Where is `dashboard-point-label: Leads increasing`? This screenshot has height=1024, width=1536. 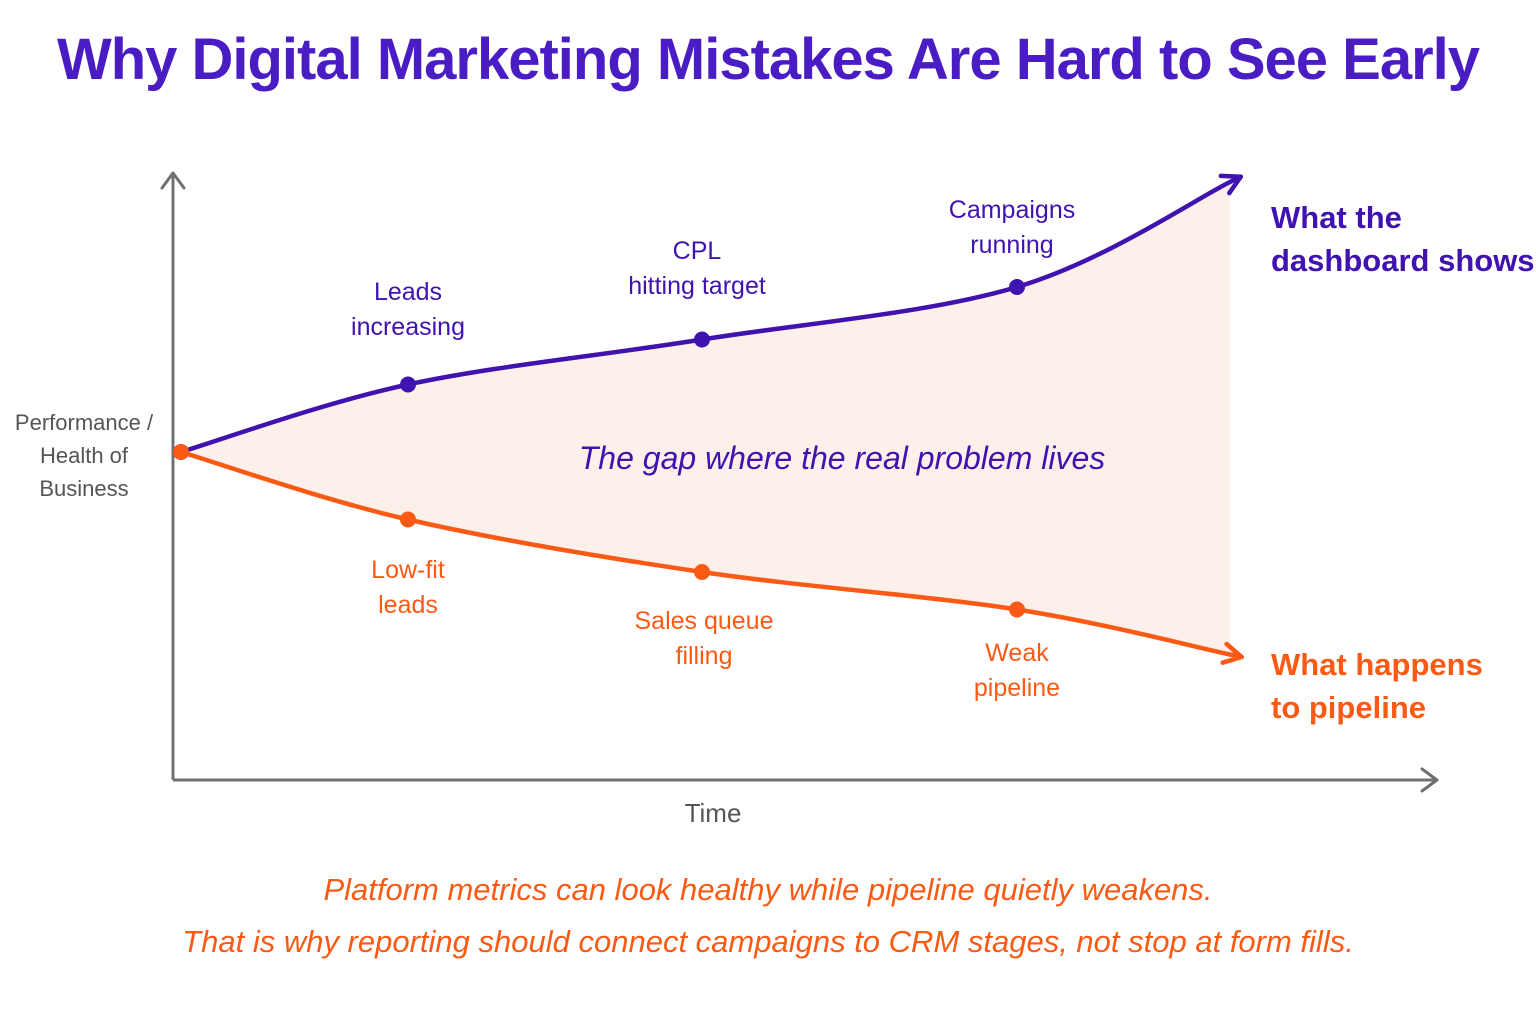 dashboard-point-label: Leads increasing is located at coordinates (408, 309).